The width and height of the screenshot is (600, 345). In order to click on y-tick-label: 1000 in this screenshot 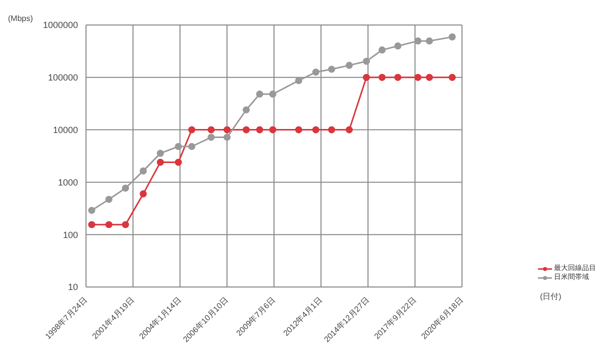, I will do `click(68, 182)`.